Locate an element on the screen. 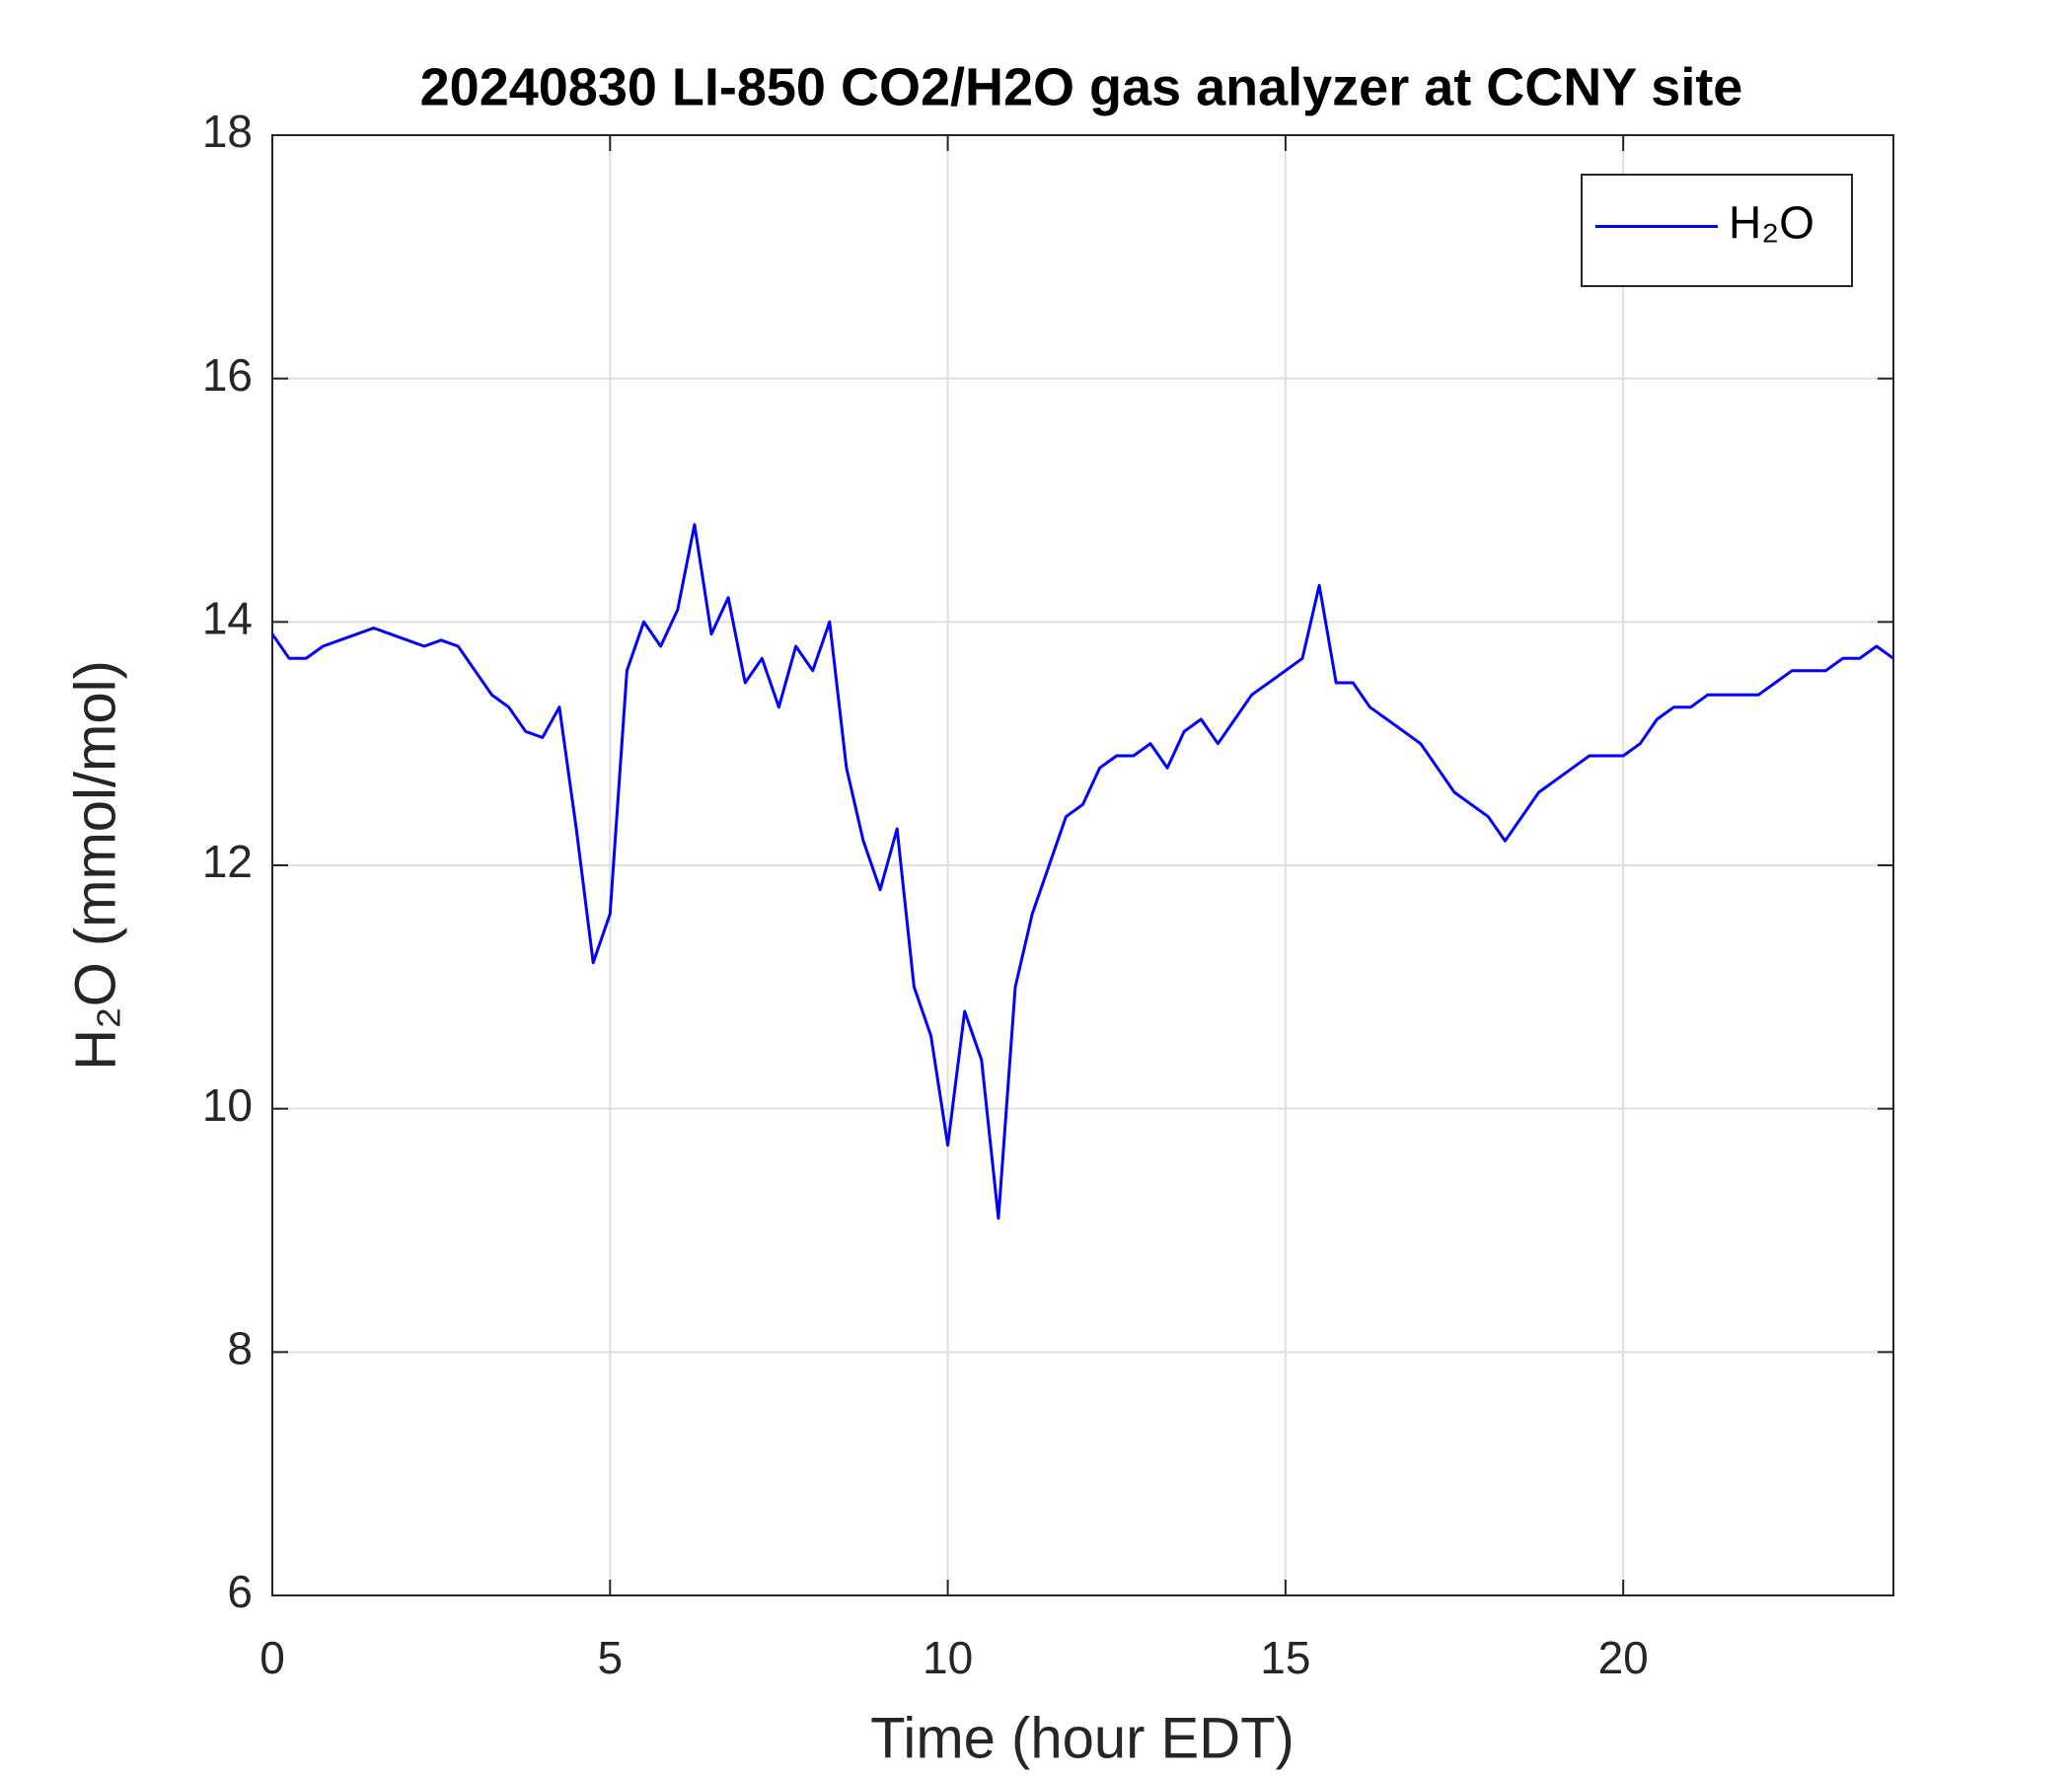  x-axis-label: Time (hour EDT) is located at coordinates (1083, 1738).